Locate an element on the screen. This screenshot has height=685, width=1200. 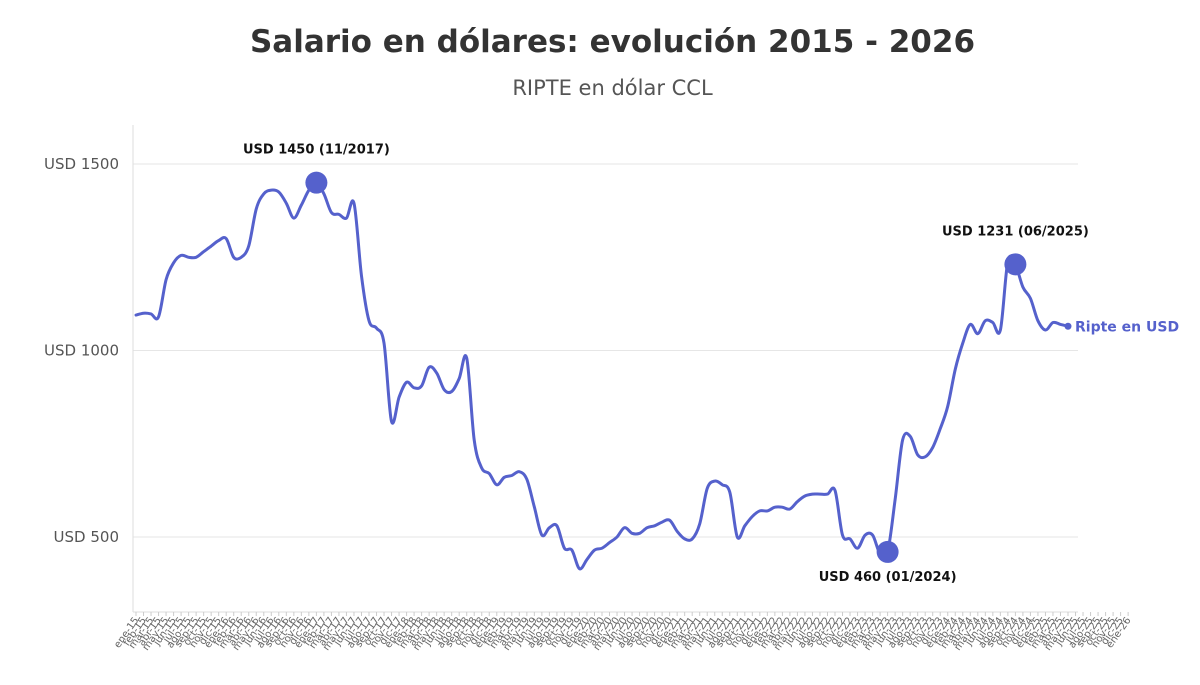
series-end-point is located at coordinates (1068, 326).